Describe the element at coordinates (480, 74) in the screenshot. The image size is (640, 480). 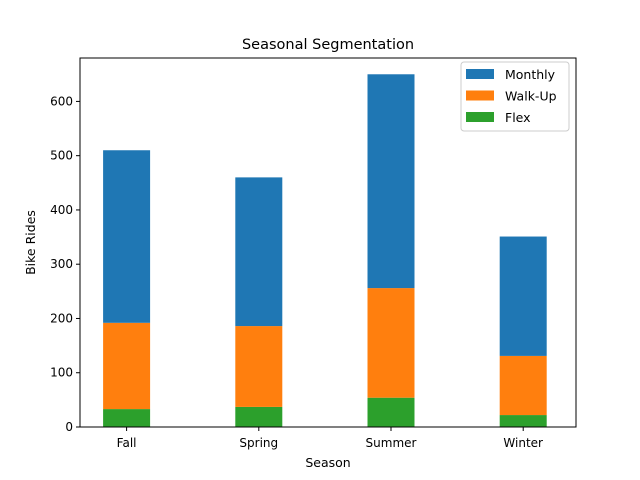
I see `legend-swatch-monthly` at that location.